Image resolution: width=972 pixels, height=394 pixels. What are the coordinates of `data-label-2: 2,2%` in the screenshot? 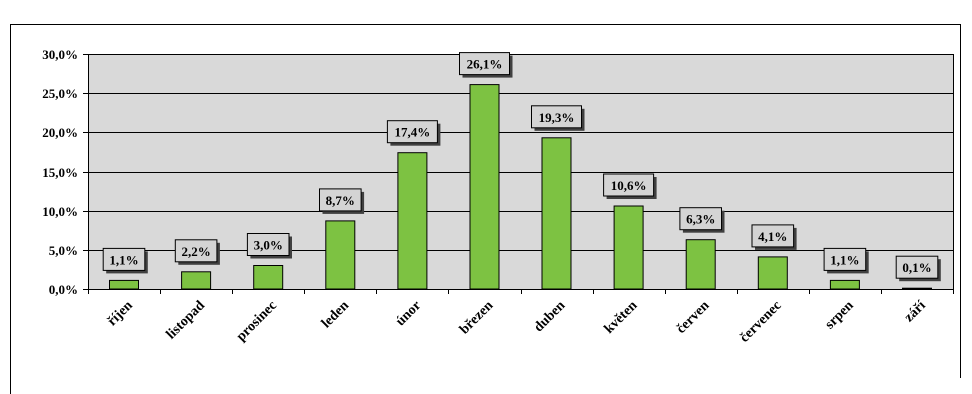 It's located at (195, 251).